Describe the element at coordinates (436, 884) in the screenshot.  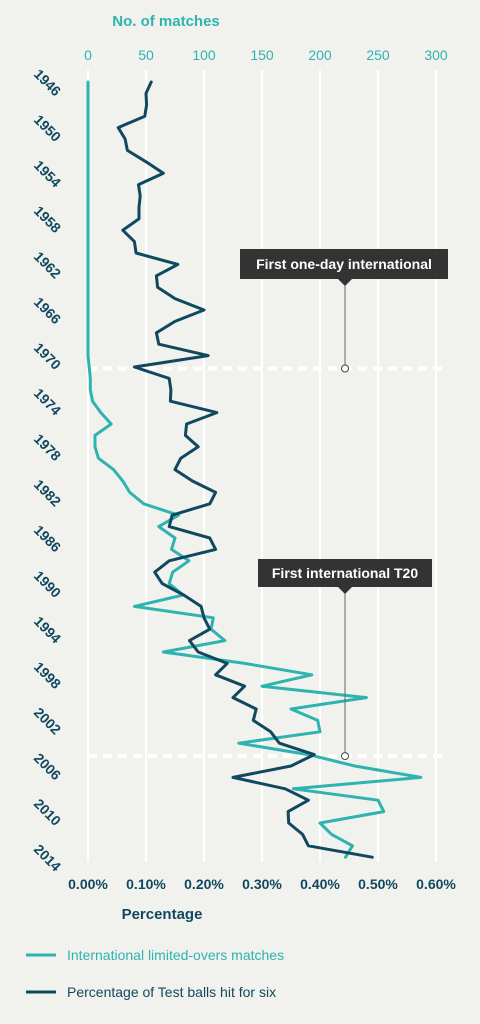
I see `bottom-tick-label: 0.60%` at that location.